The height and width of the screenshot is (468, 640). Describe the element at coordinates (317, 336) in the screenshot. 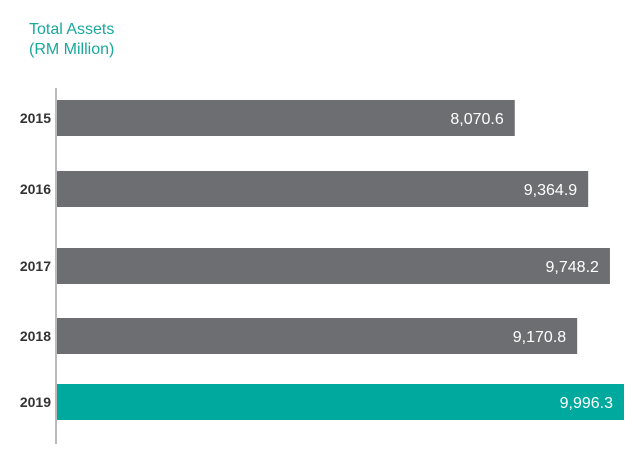

I see `bar-2018` at that location.